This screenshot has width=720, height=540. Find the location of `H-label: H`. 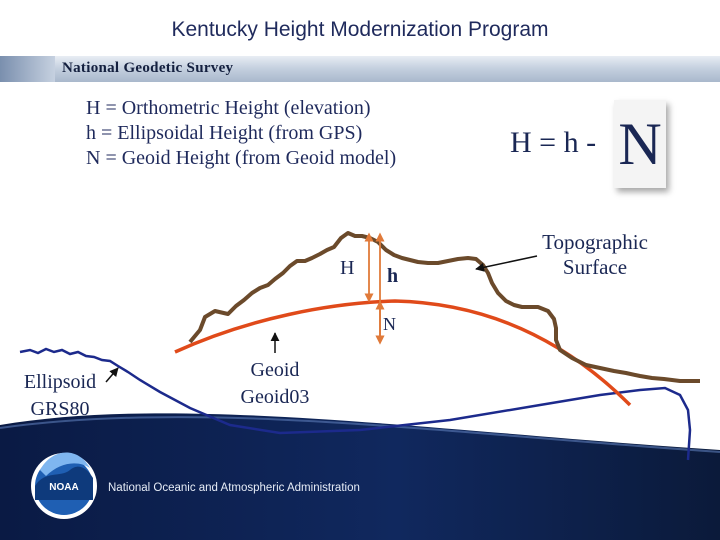

H-label: H is located at coordinates (347, 268).